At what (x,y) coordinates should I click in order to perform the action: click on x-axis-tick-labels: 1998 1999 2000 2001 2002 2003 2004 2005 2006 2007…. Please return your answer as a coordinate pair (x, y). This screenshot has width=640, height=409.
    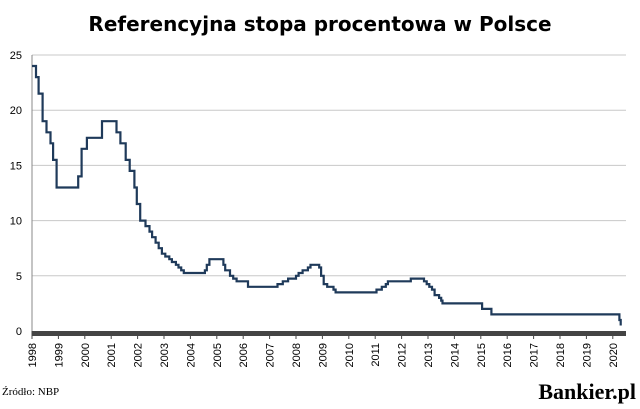
    Looking at the image, I should click on (323, 355).